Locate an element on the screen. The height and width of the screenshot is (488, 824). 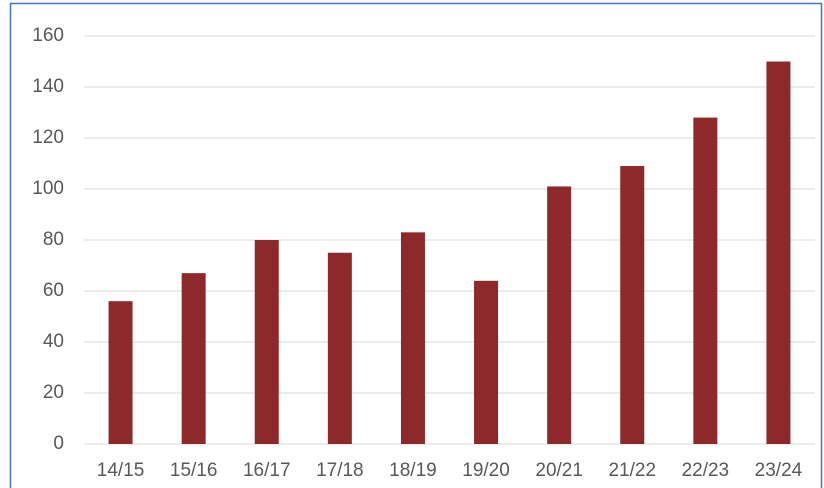
x-tick-label: 22/23 is located at coordinates (706, 470).